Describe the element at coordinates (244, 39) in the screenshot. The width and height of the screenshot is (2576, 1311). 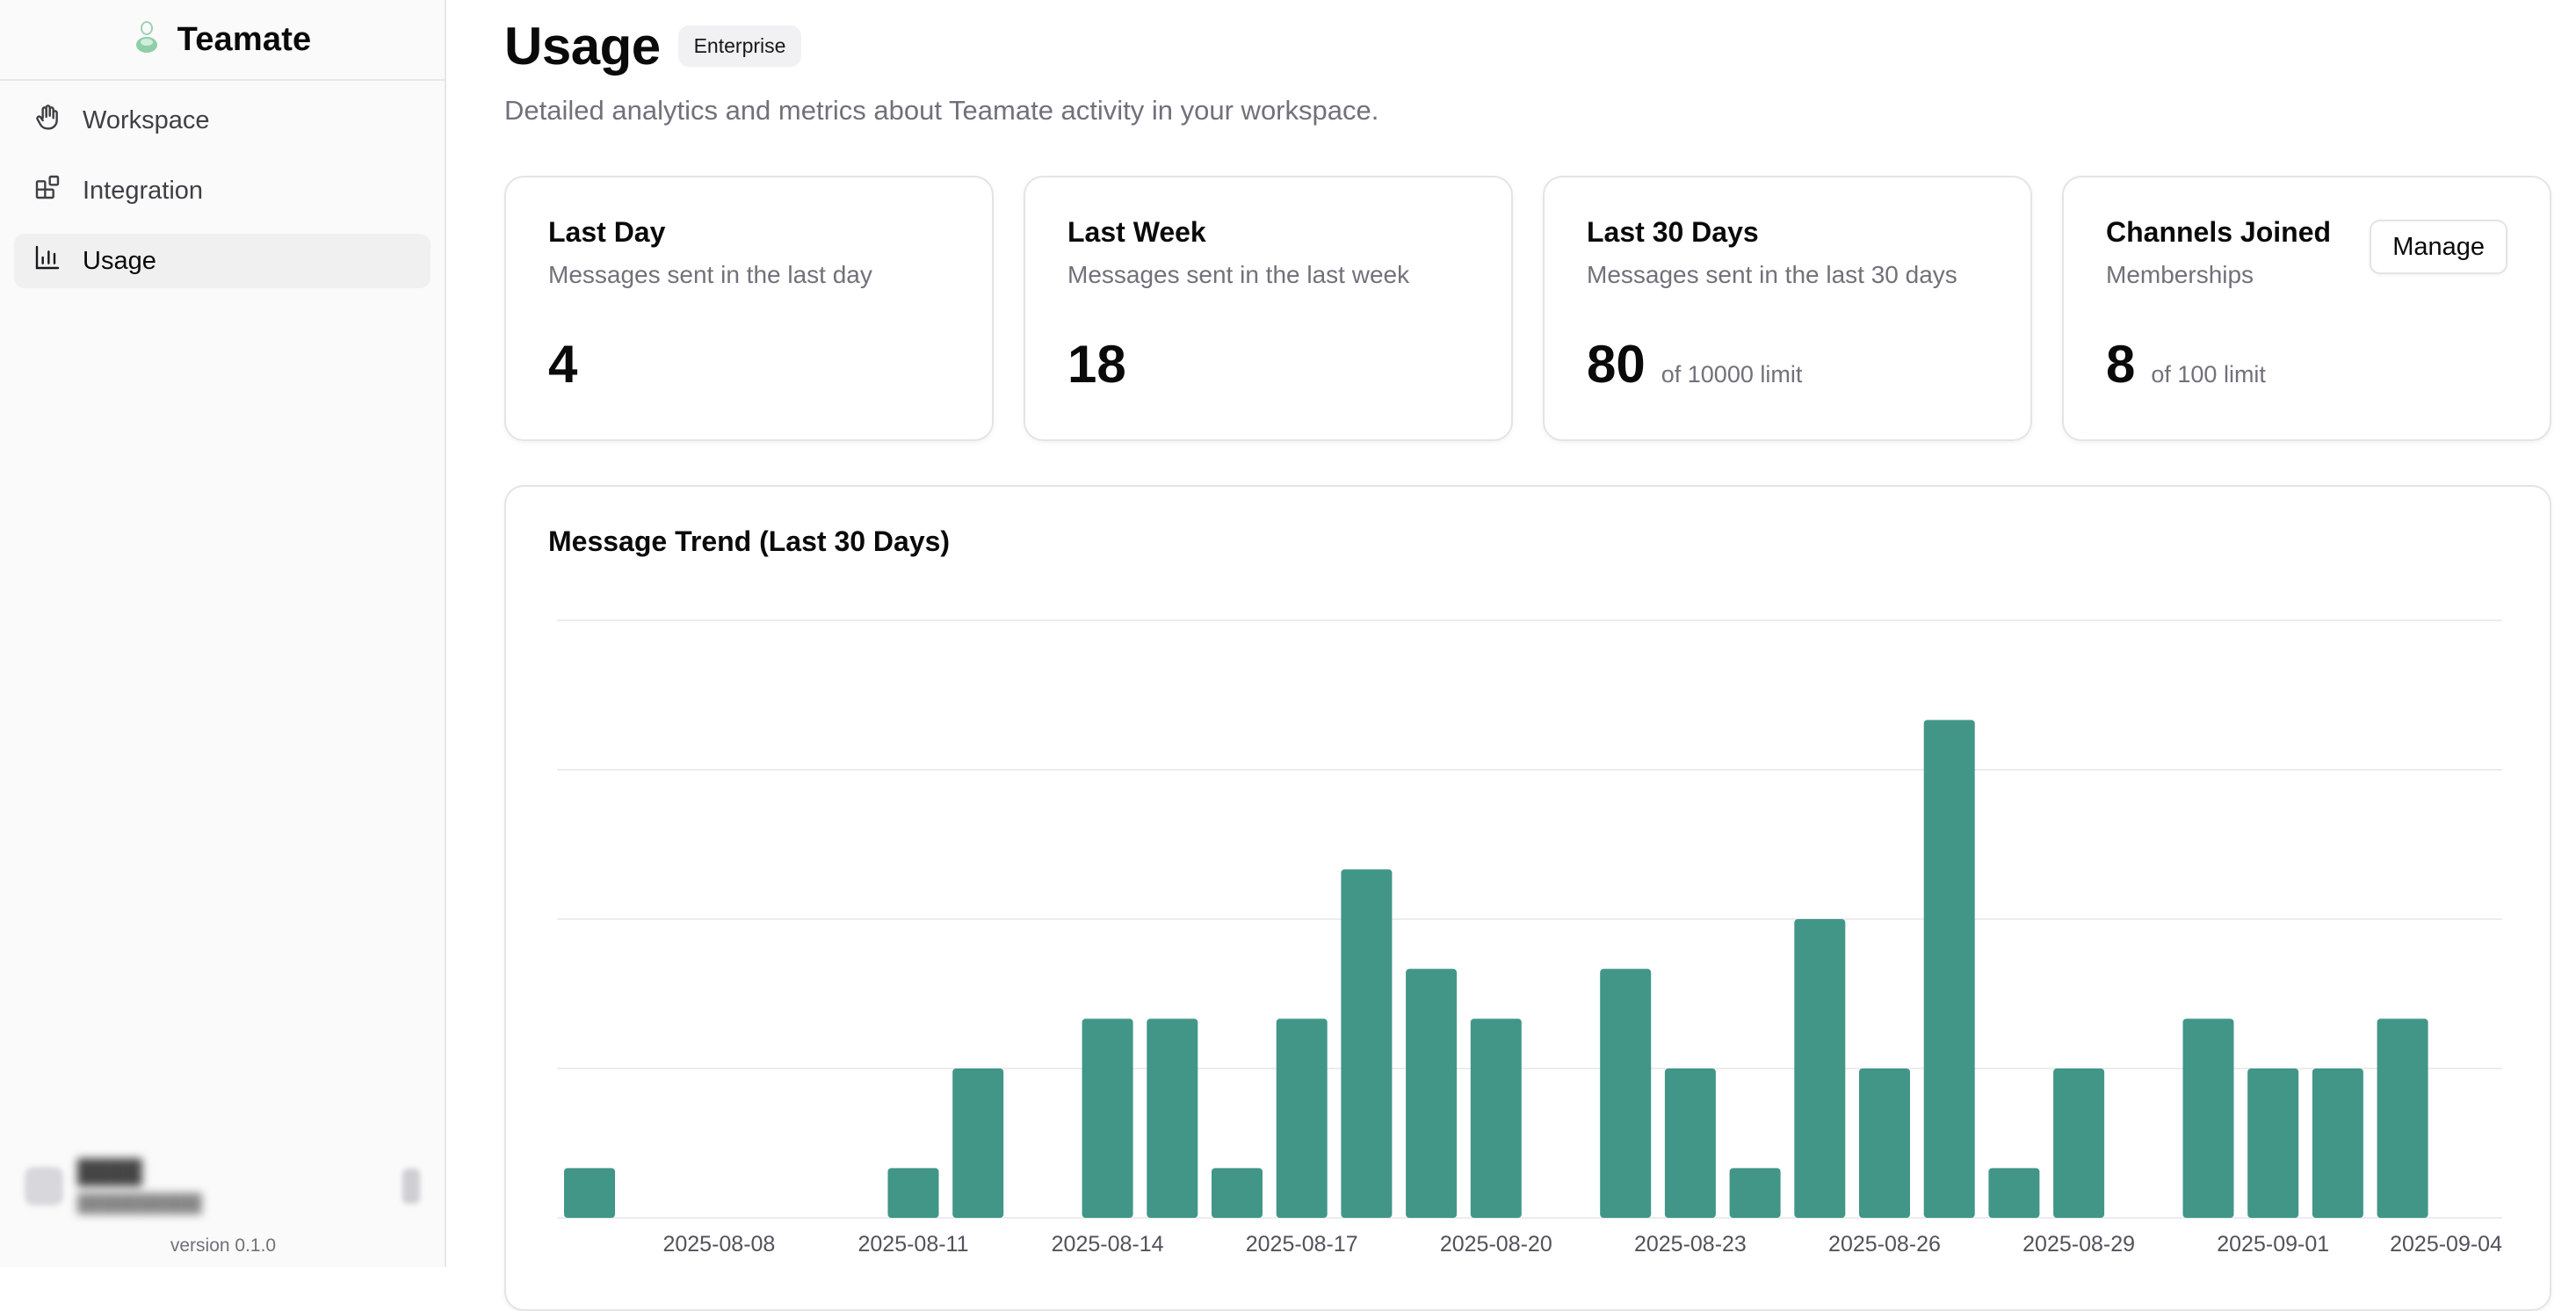
I see `app-name: Teamate` at that location.